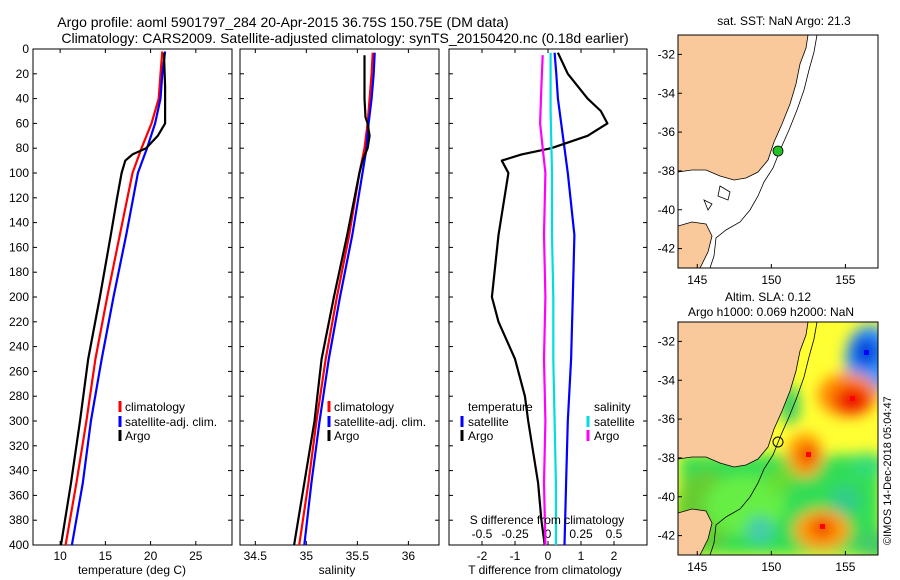  What do you see at coordinates (481, 436) in the screenshot?
I see `legend-label-t-argo: Argo` at bounding box center [481, 436].